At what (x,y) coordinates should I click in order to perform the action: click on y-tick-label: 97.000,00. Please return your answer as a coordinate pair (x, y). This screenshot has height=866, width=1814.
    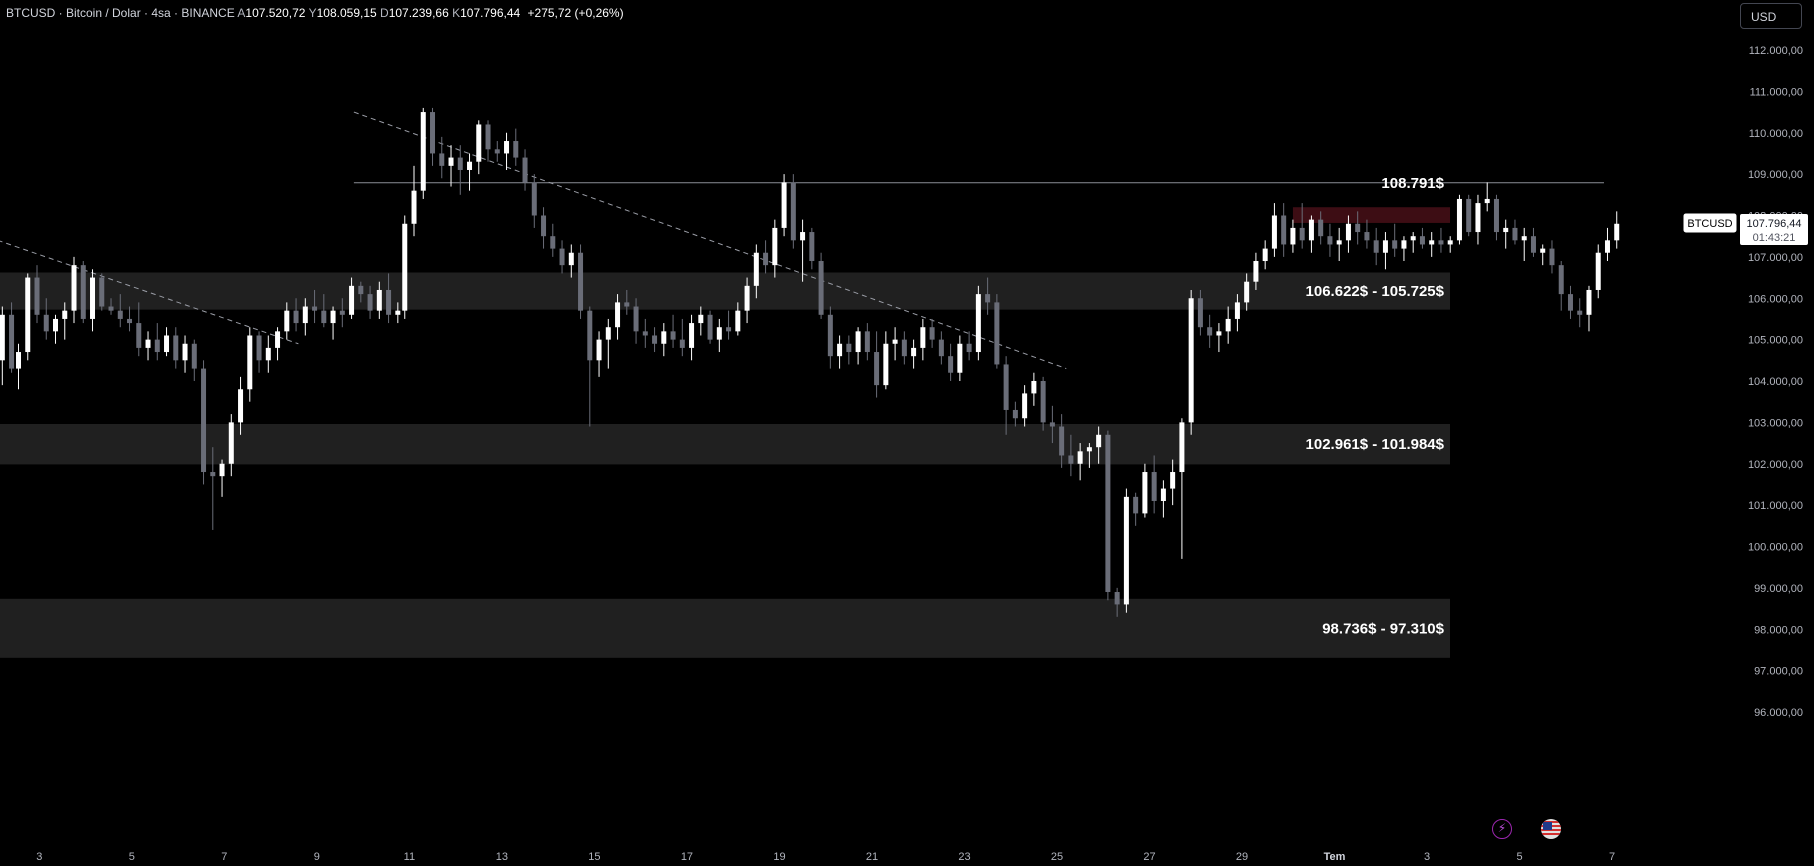
    Looking at the image, I should click on (1778, 672).